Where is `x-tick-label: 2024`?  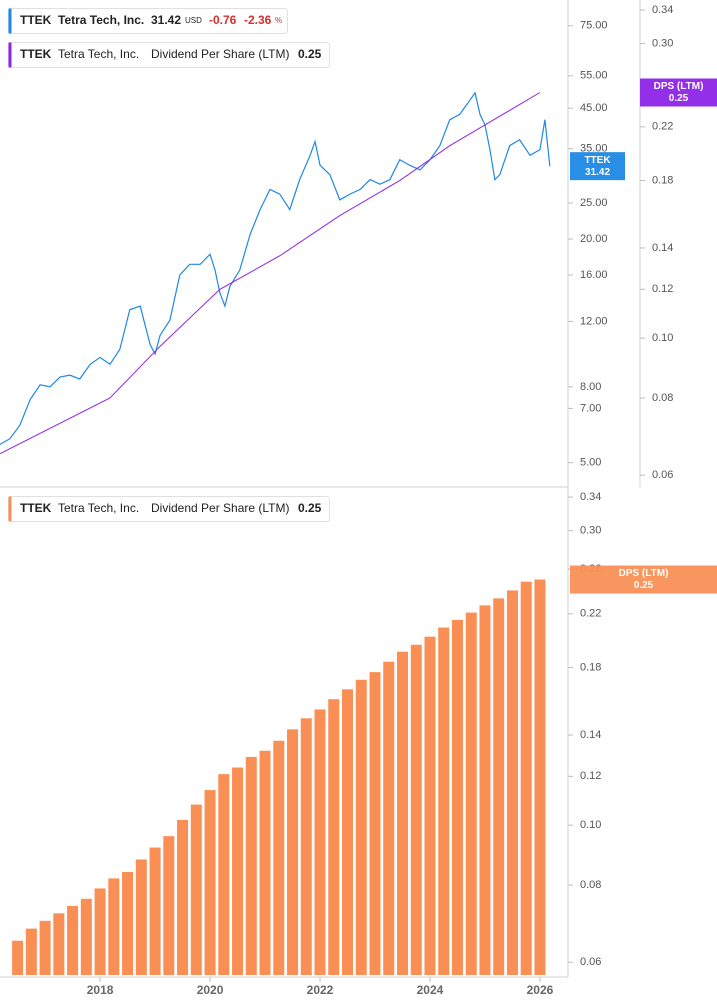 x-tick-label: 2024 is located at coordinates (430, 990).